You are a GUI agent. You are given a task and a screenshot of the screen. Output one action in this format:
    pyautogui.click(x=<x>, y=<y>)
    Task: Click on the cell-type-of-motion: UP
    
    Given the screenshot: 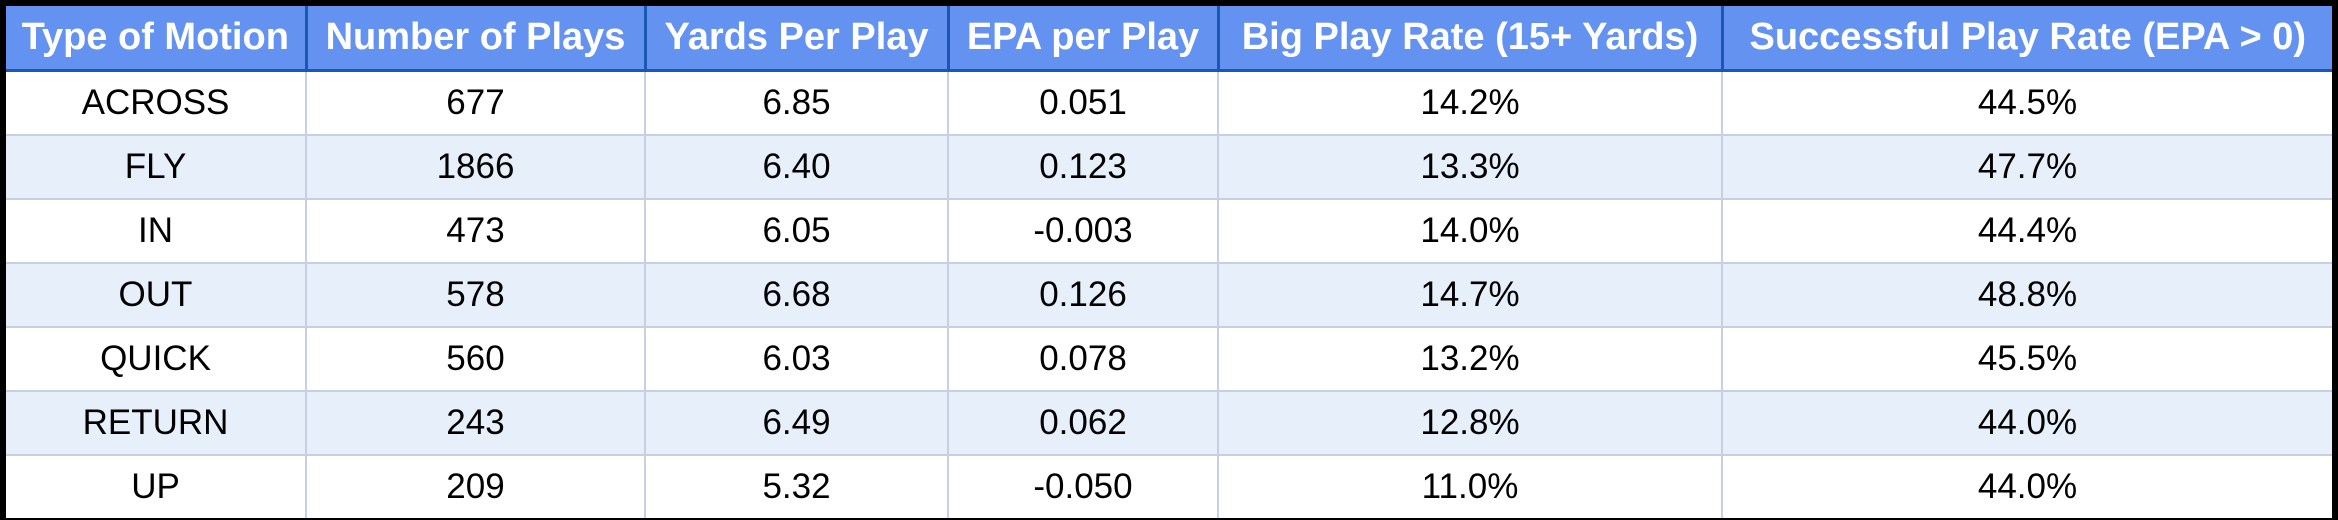 What is the action you would take?
    pyautogui.click(x=156, y=486)
    